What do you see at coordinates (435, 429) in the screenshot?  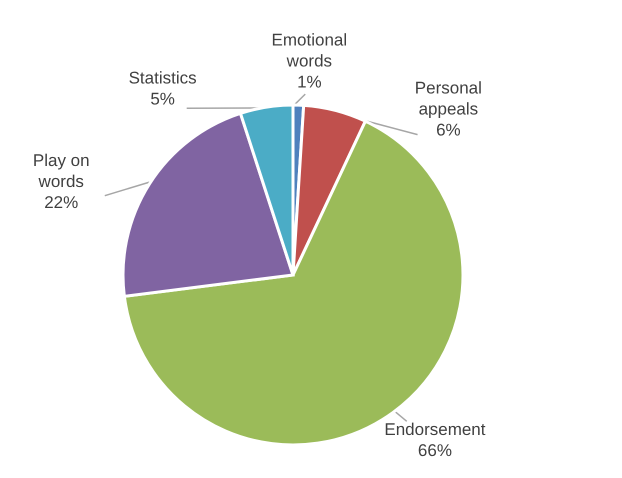 I see `slice-label: Endorsement` at bounding box center [435, 429].